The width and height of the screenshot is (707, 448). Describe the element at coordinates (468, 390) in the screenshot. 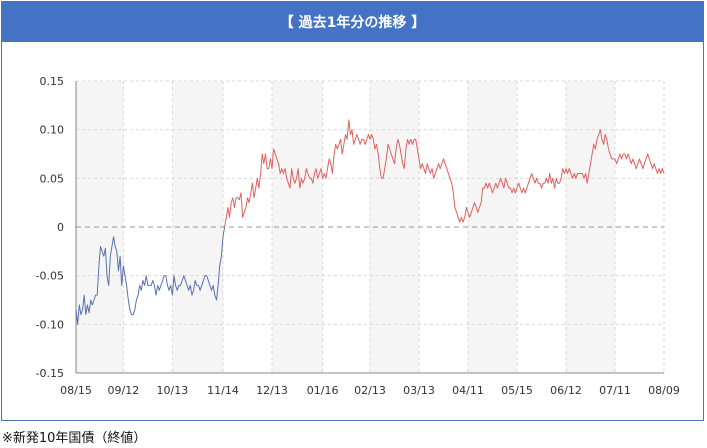

I see `x-tick-label: 04/11` at that location.